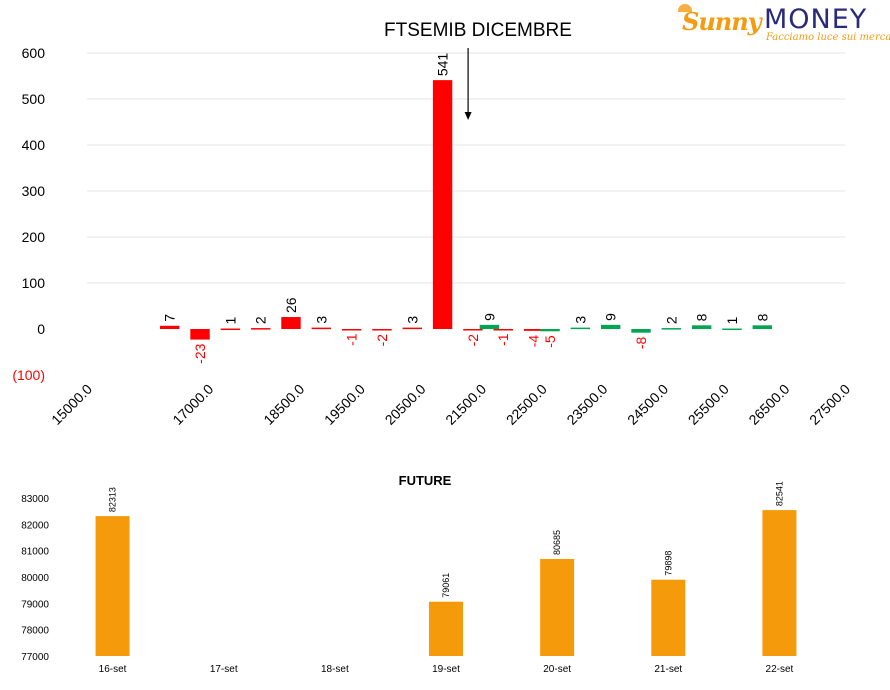  Describe the element at coordinates (192, 404) in the screenshot. I see `x-tick-label: 17000.0` at that location.